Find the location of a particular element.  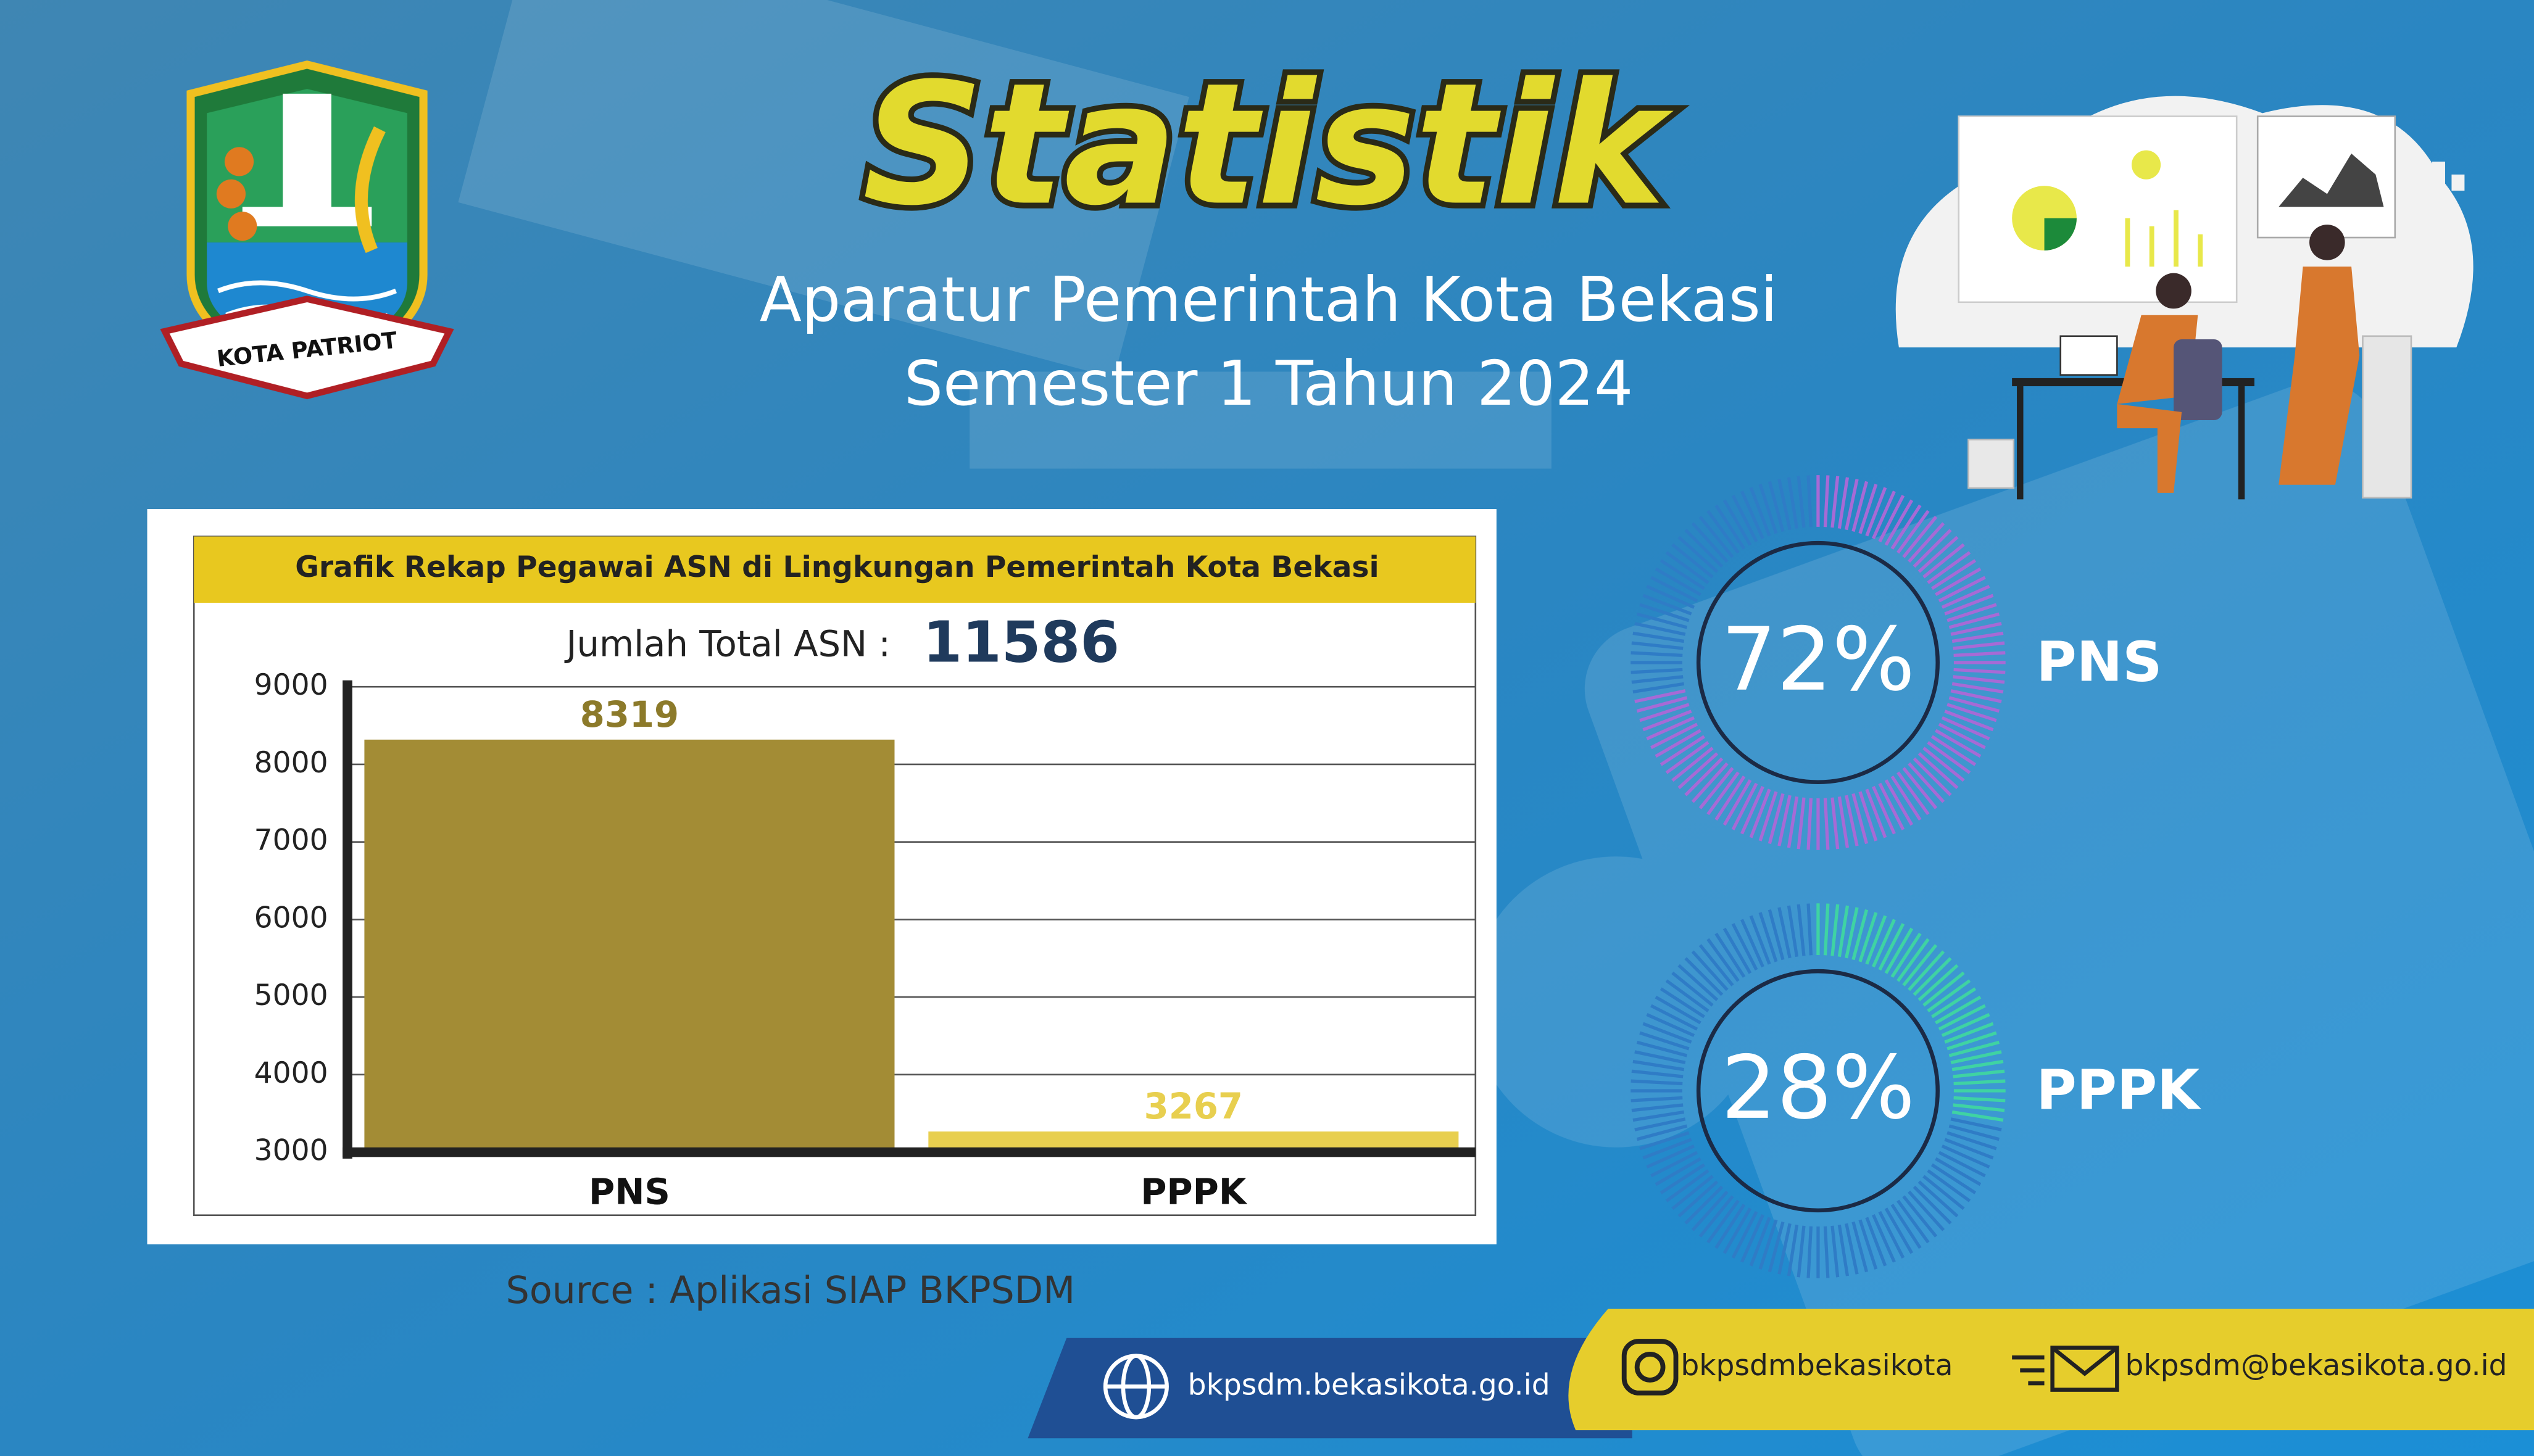

web-icon is located at coordinates (1136, 1387).